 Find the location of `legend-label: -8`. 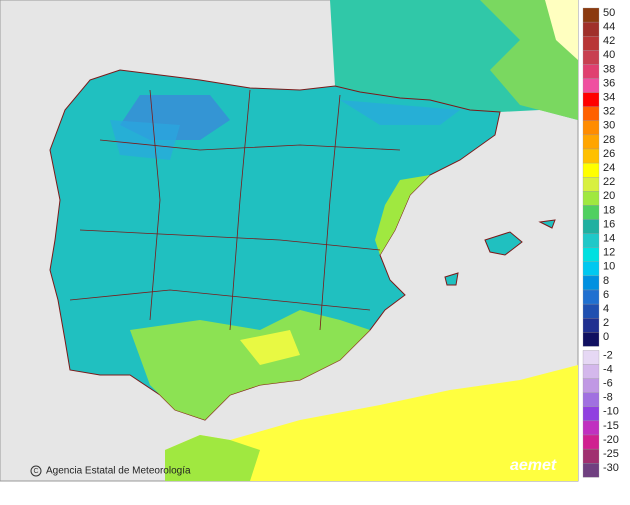

legend-label: -8 is located at coordinates (608, 398).